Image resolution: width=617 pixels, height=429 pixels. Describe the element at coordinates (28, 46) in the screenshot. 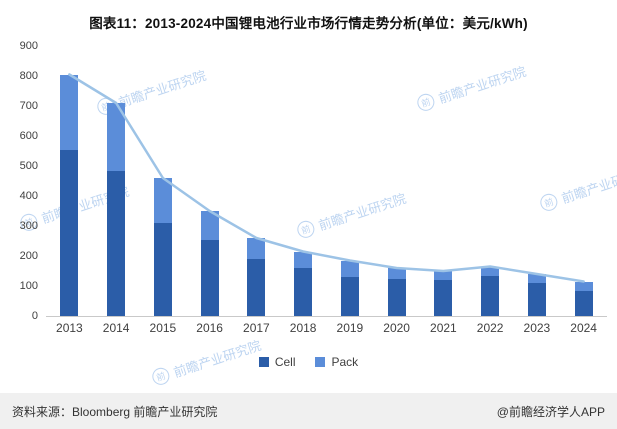

I see `y-tick-label: 900` at that location.